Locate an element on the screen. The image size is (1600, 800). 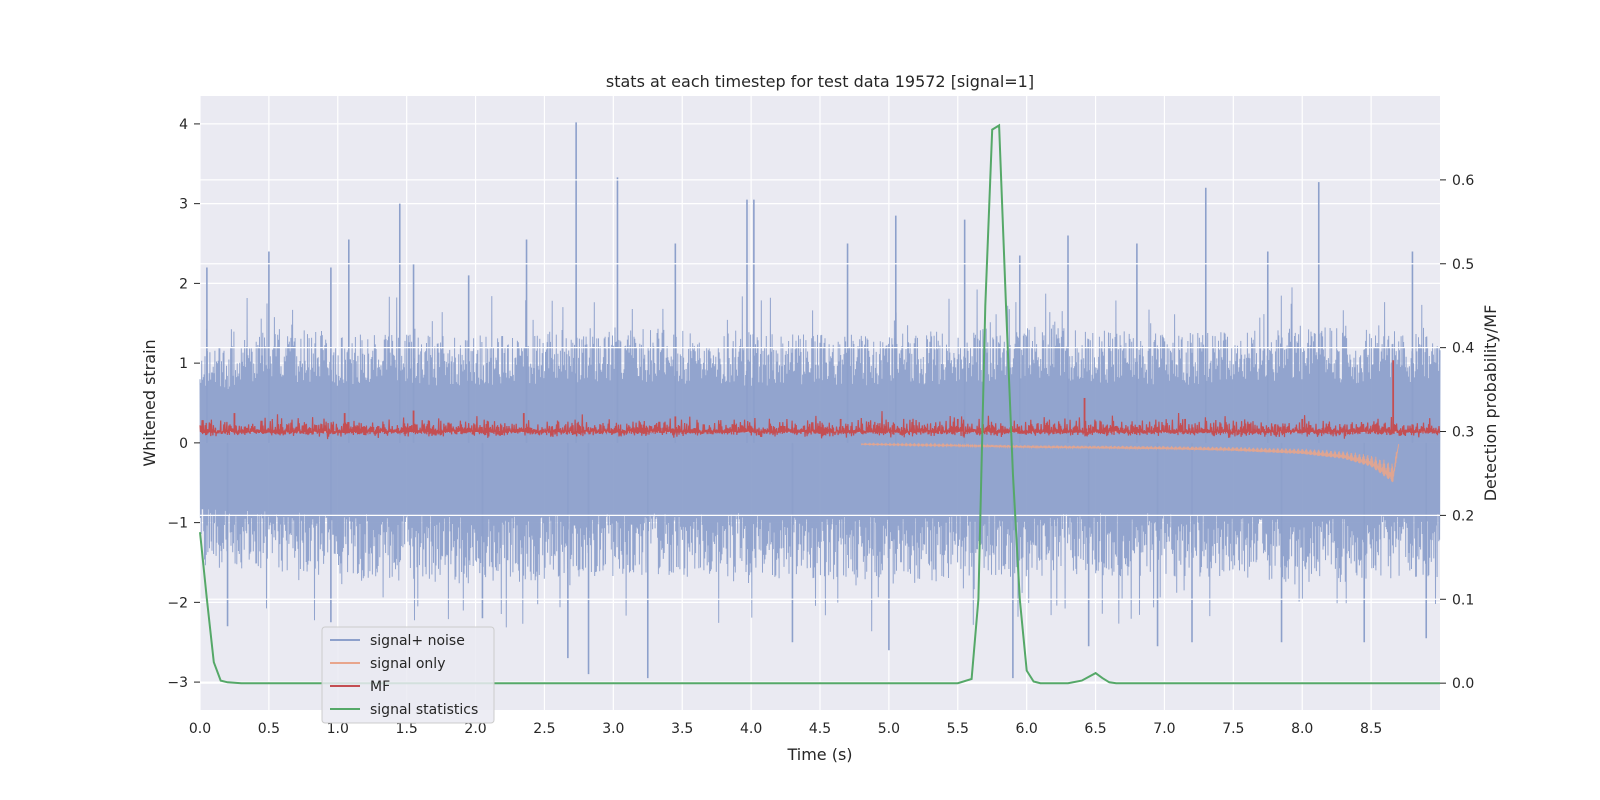
legend-box is located at coordinates (408, 675).